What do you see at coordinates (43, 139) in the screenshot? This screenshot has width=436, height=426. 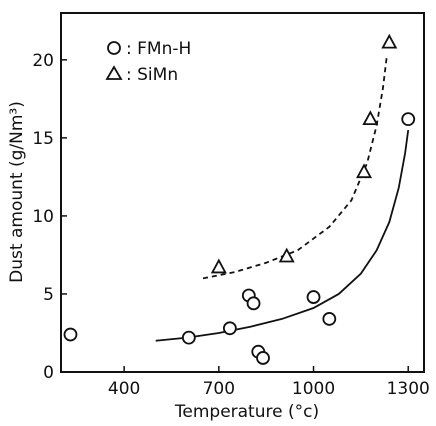 I see `y-tick-label: 15` at bounding box center [43, 139].